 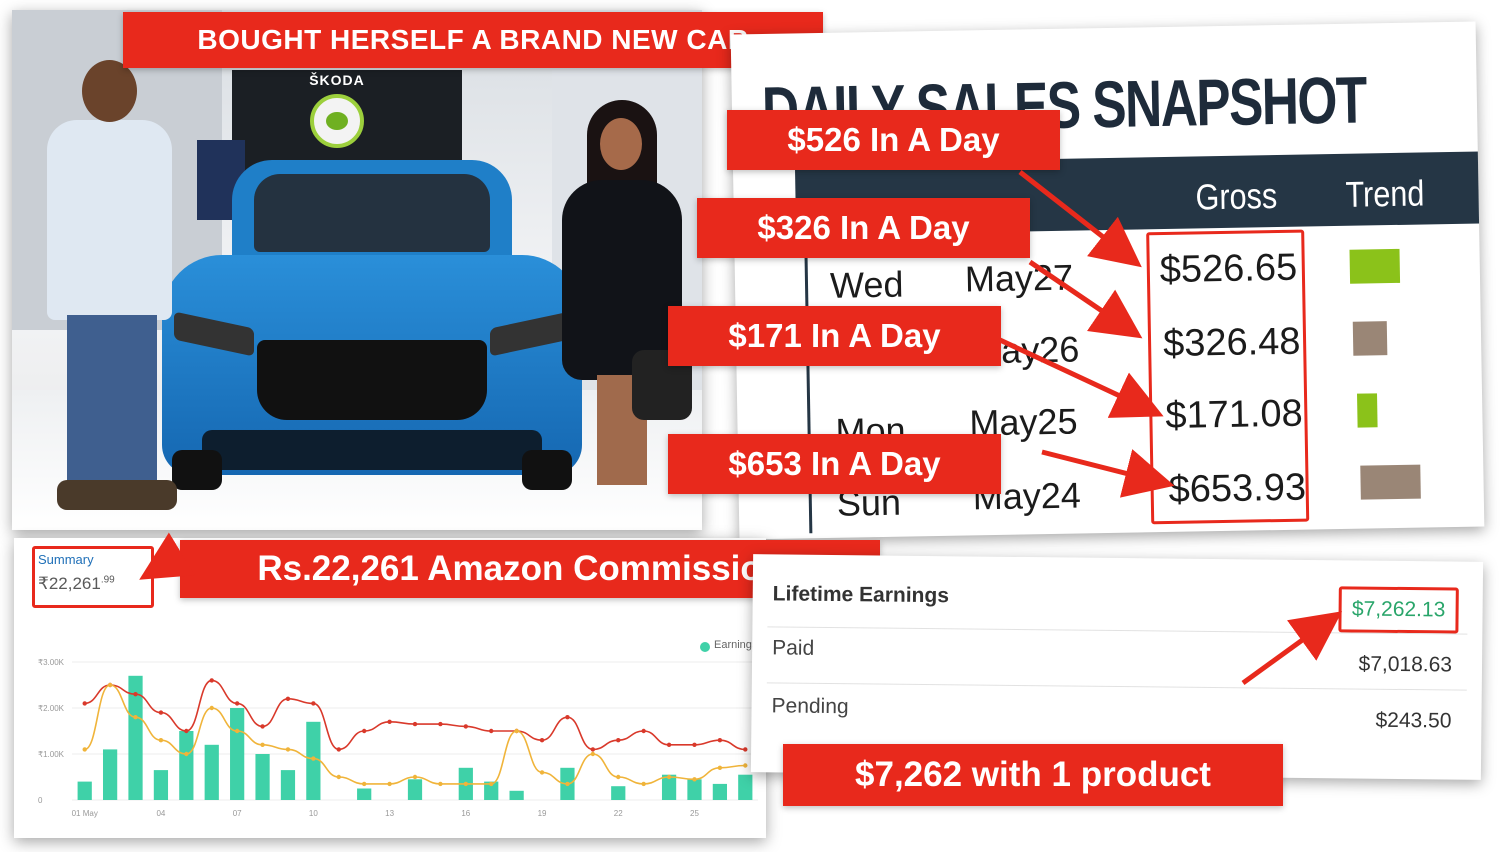 What do you see at coordinates (1019, 278) in the screenshot?
I see `row-date: May27` at bounding box center [1019, 278].